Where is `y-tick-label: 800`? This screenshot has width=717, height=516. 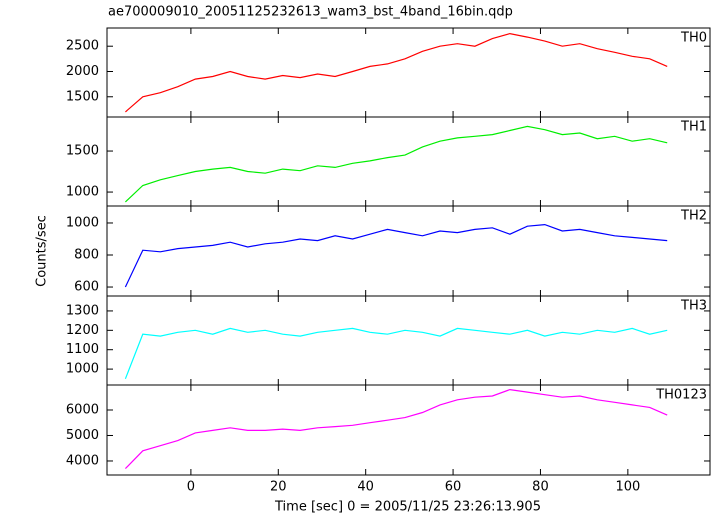 y-tick-label: 800 is located at coordinates (86, 255).